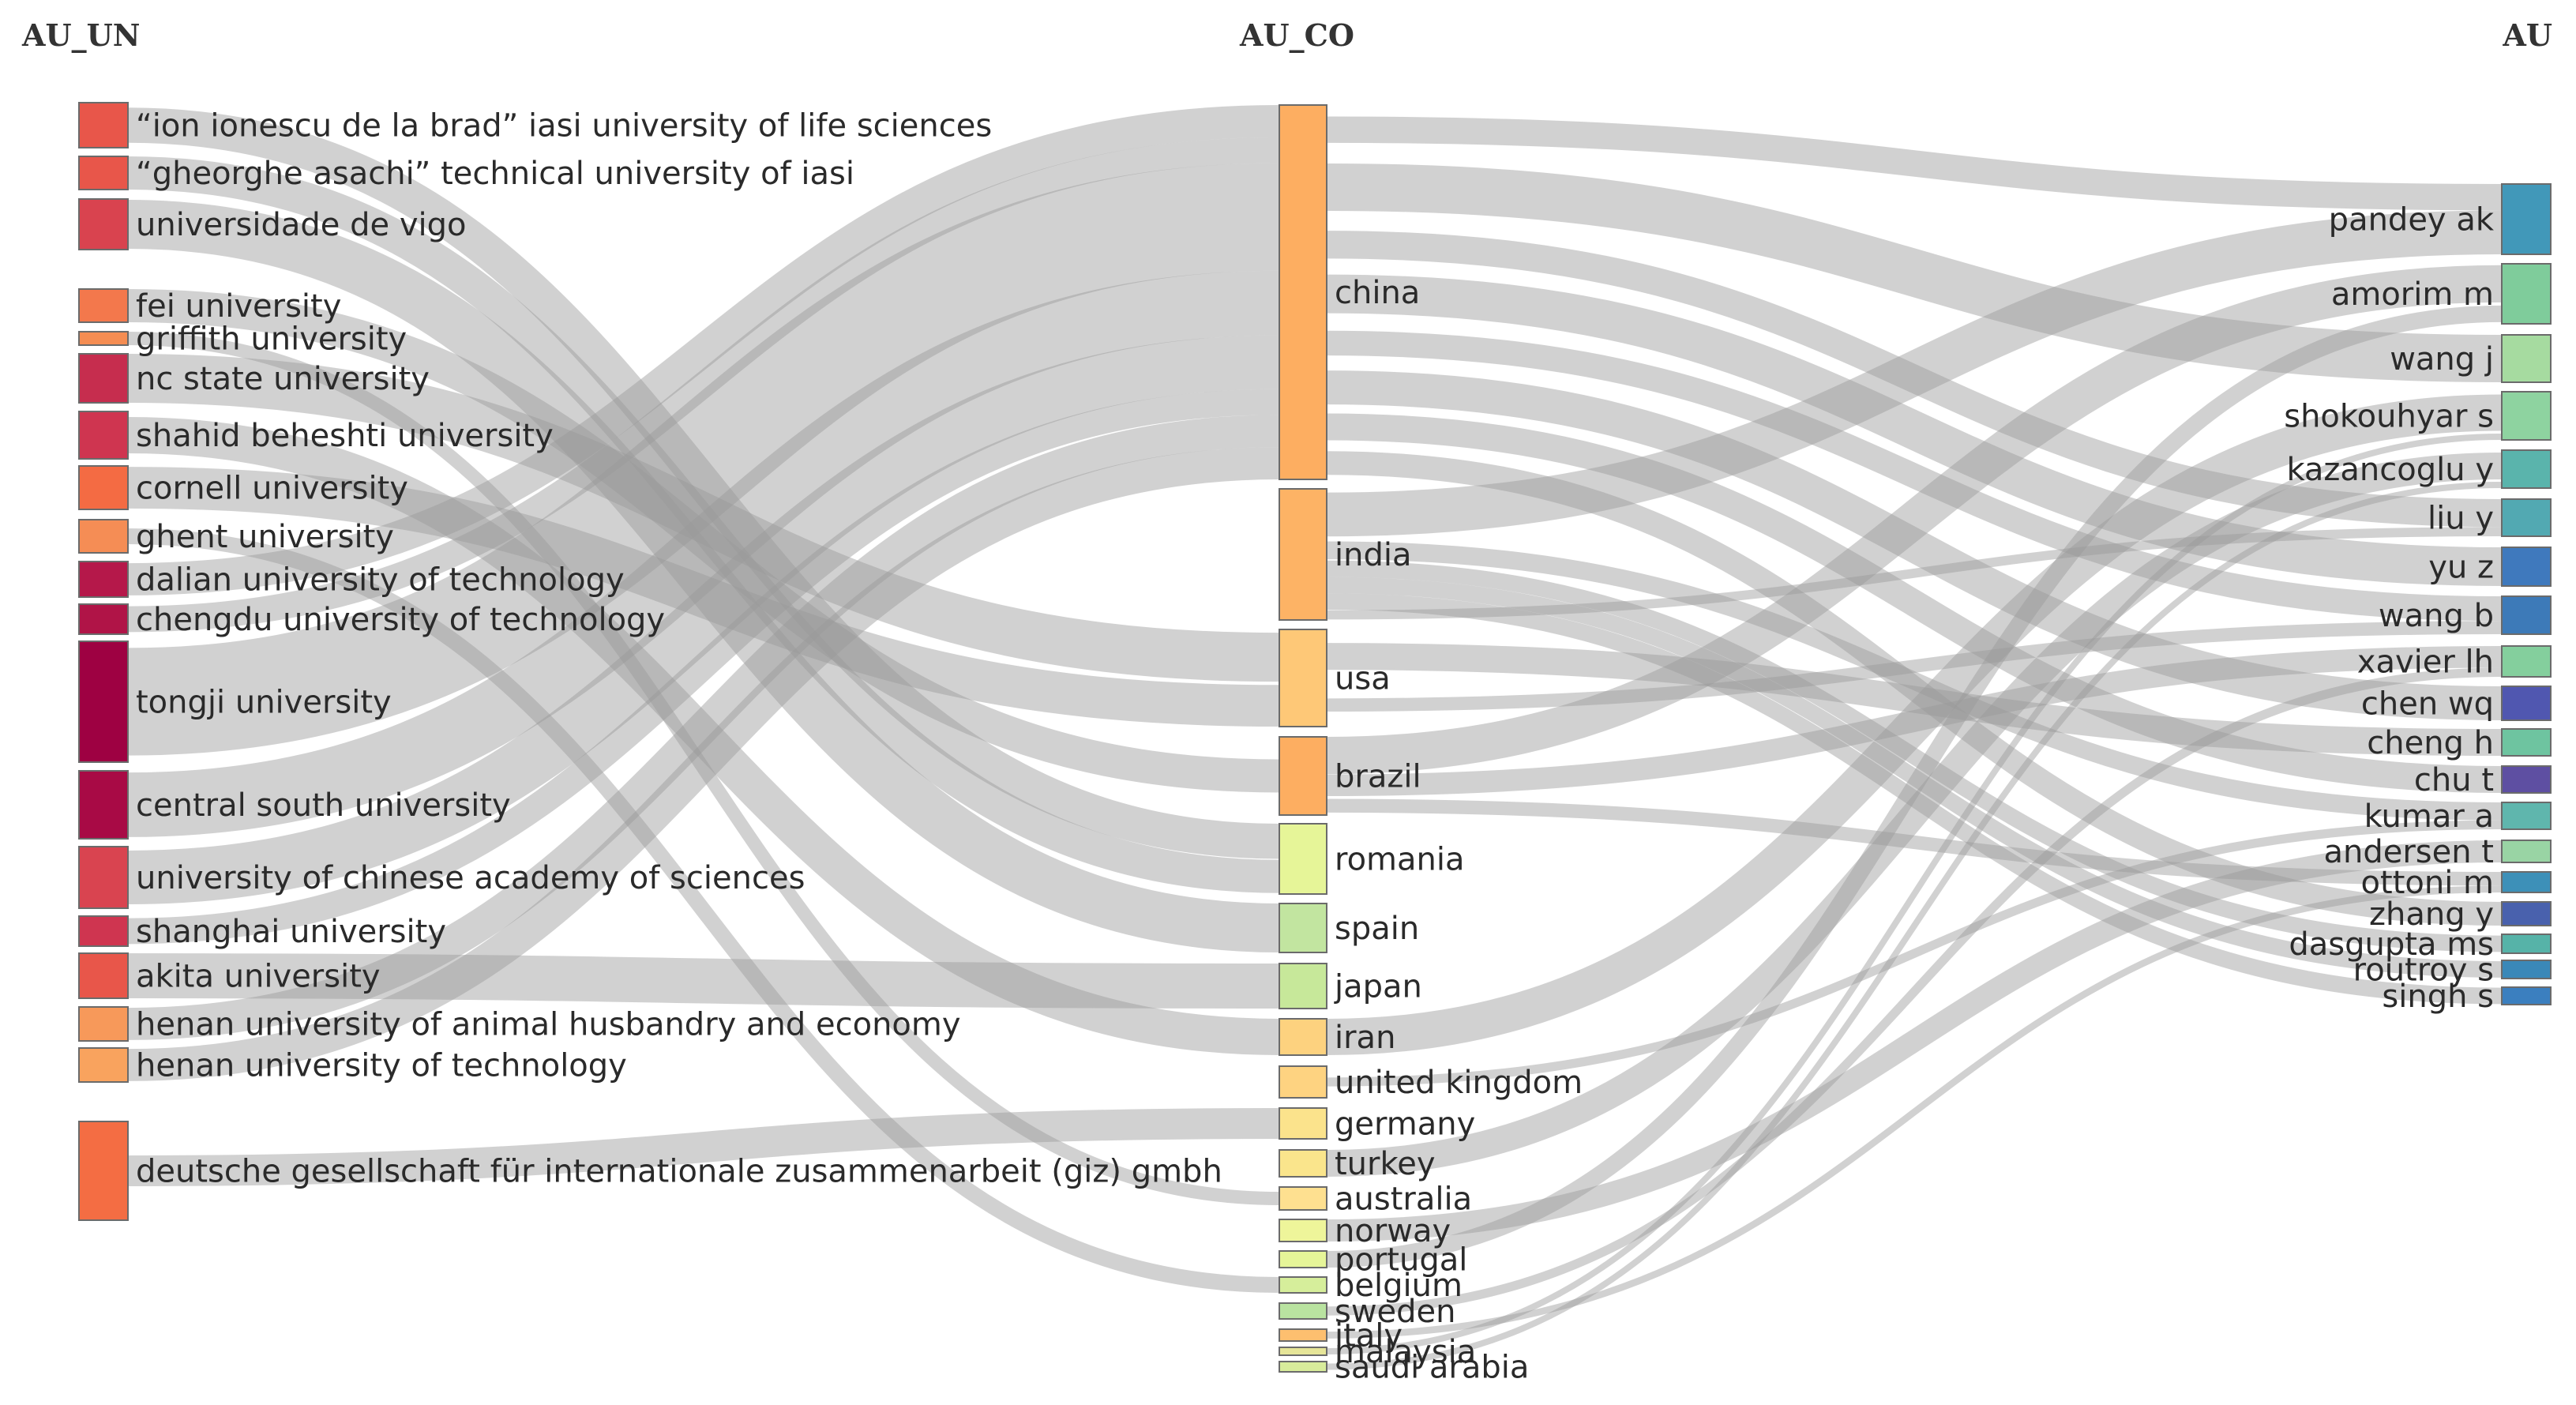 The width and height of the screenshot is (2576, 1405). I want to click on link-co_uk-au_kumara, so click(1914, 953).